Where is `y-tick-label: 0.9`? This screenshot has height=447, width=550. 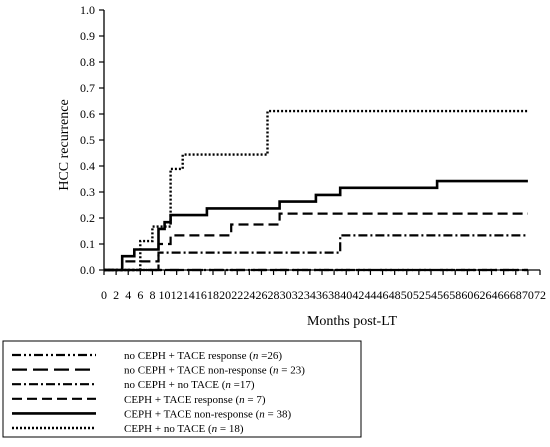 y-tick-label: 0.9 is located at coordinates (87, 36).